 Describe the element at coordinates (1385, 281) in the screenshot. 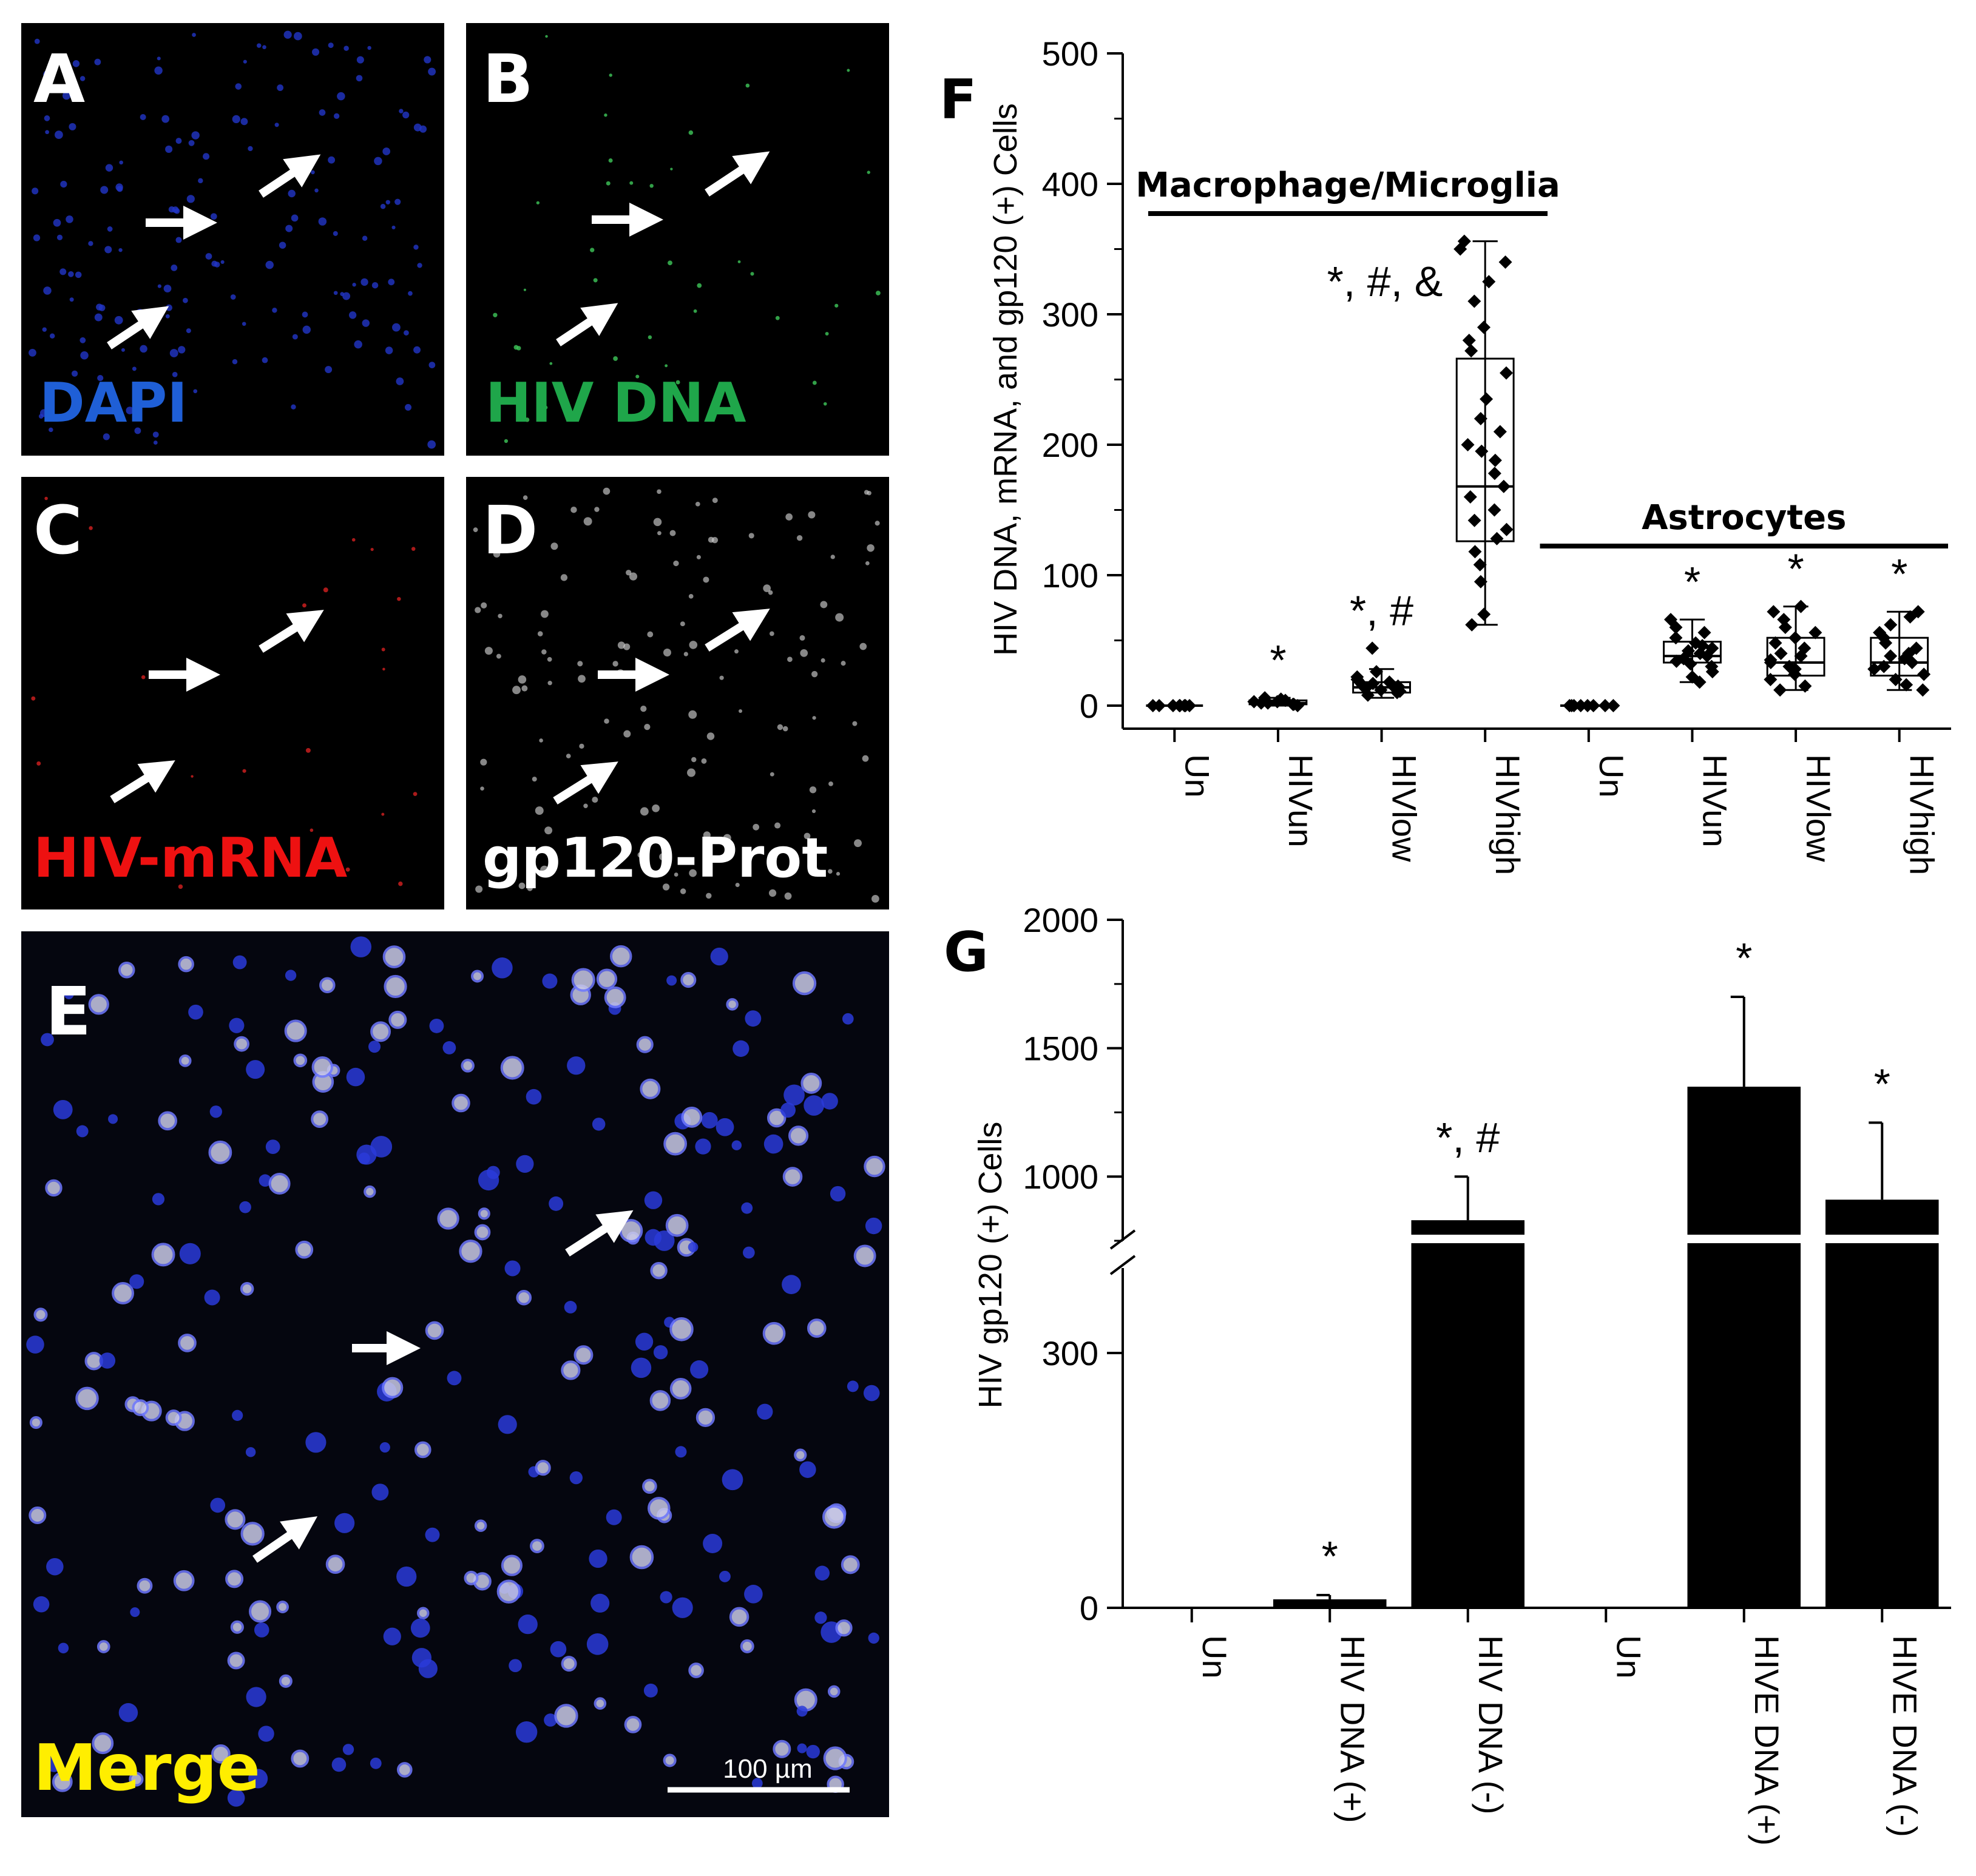

I see `significance-label: *, #, &` at that location.